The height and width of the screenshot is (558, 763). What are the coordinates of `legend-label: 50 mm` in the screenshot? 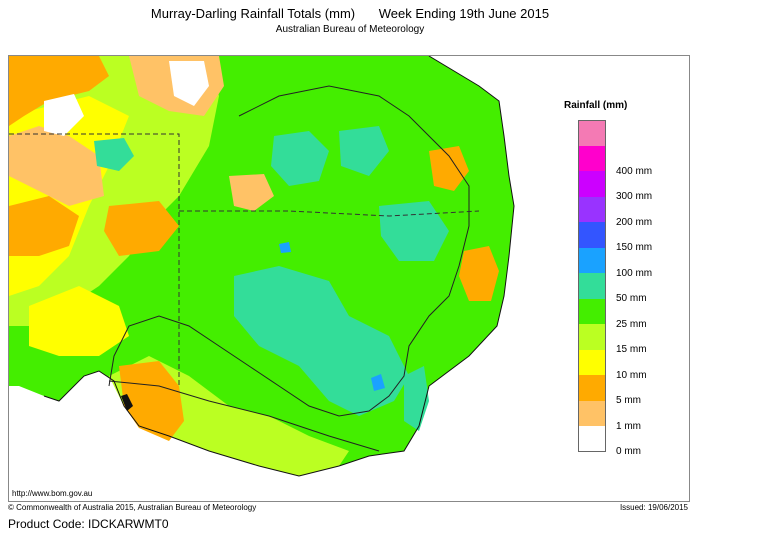 It's located at (631, 298).